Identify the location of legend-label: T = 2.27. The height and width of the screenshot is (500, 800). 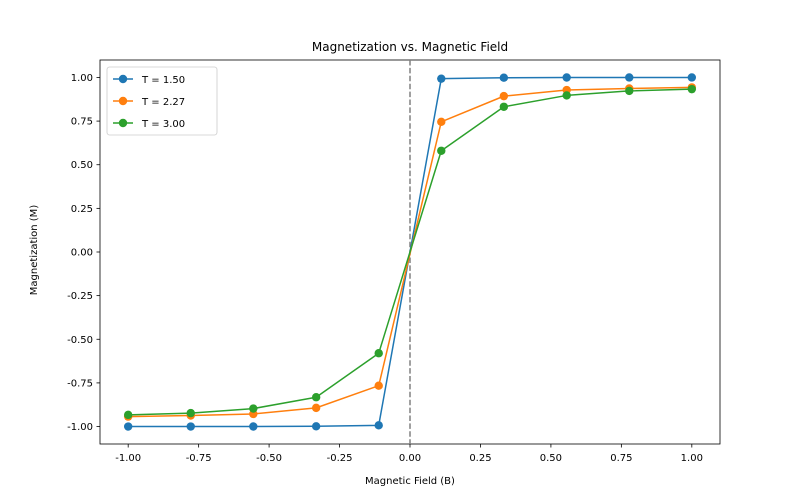
(163, 102).